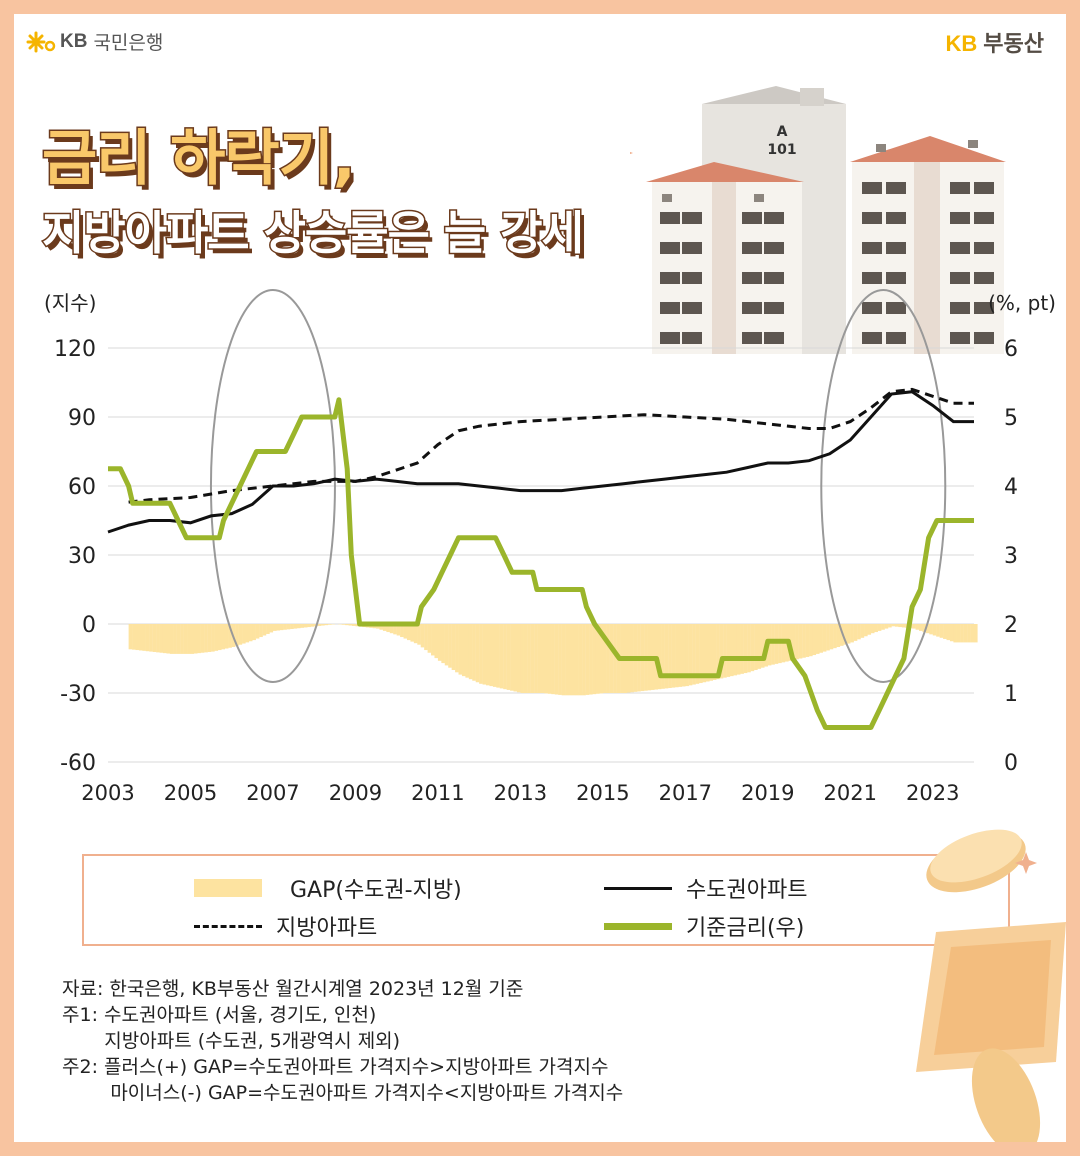  I want to click on x-tick-label: 2011, so click(437, 793).